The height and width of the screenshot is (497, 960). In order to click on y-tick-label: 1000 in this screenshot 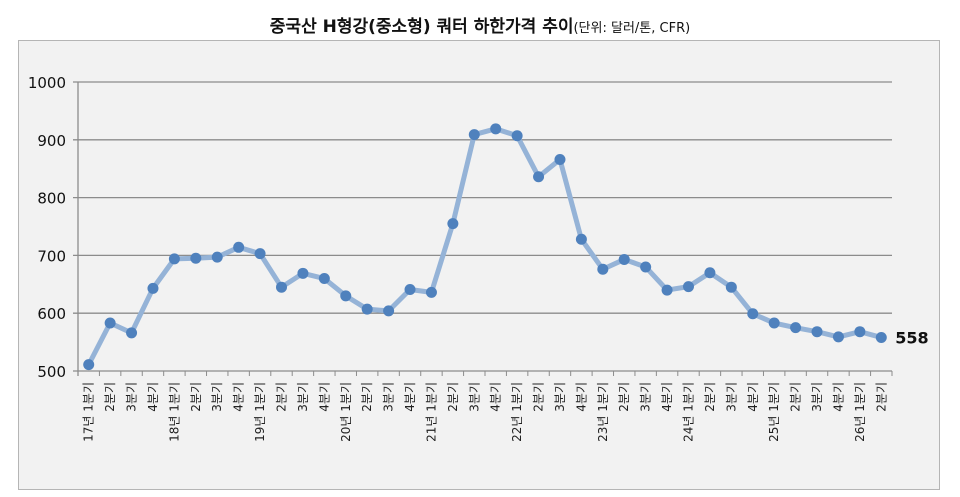, I will do `click(47, 83)`.